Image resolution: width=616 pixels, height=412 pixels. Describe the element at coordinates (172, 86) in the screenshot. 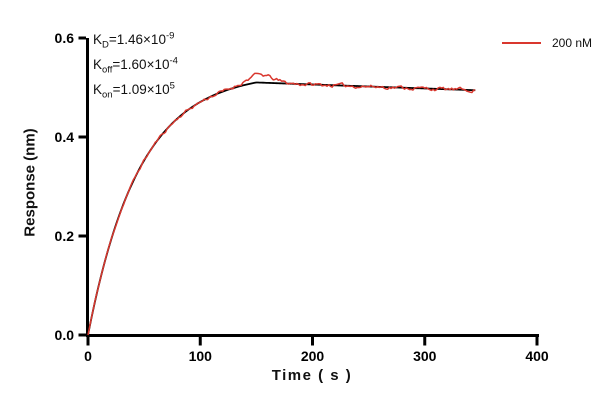

I see `kon-exponent: 5` at that location.